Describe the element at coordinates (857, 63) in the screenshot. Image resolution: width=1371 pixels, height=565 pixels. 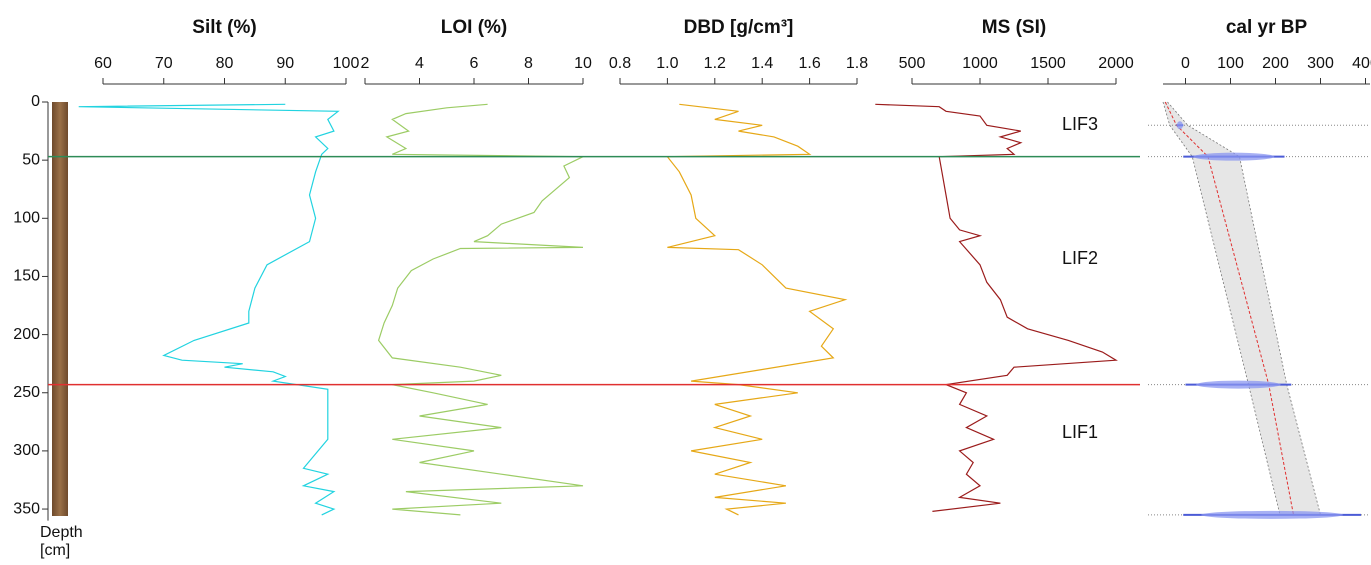
I see `x-tick-label: 1.8` at that location.